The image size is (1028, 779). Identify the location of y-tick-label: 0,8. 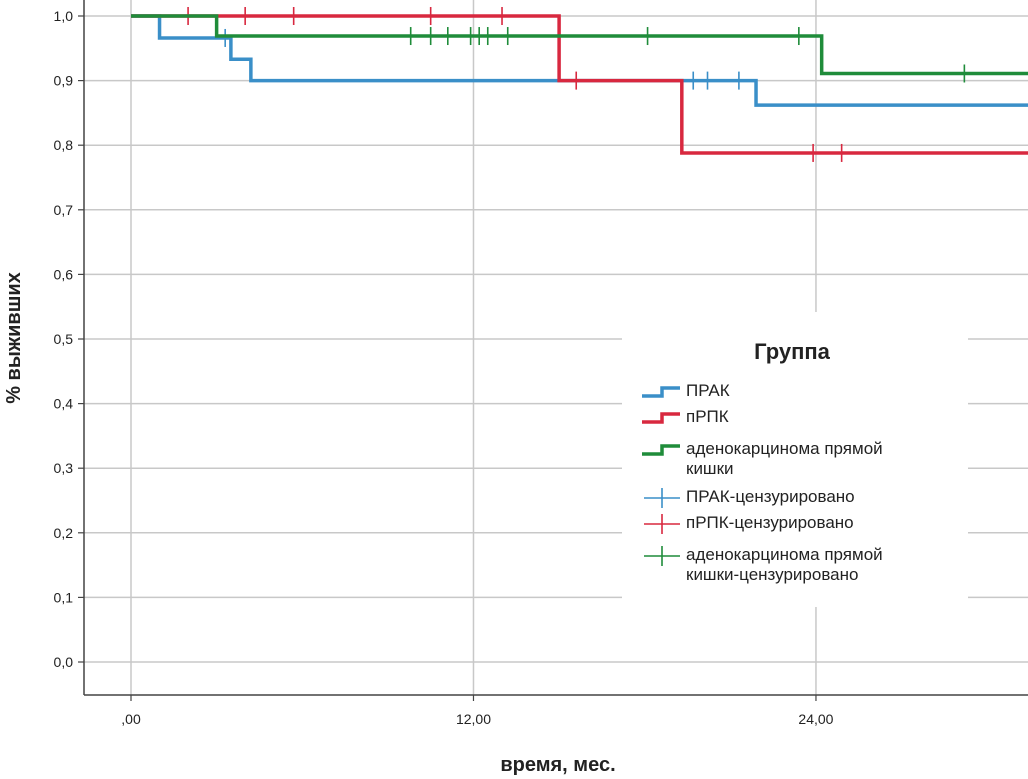
(64, 145).